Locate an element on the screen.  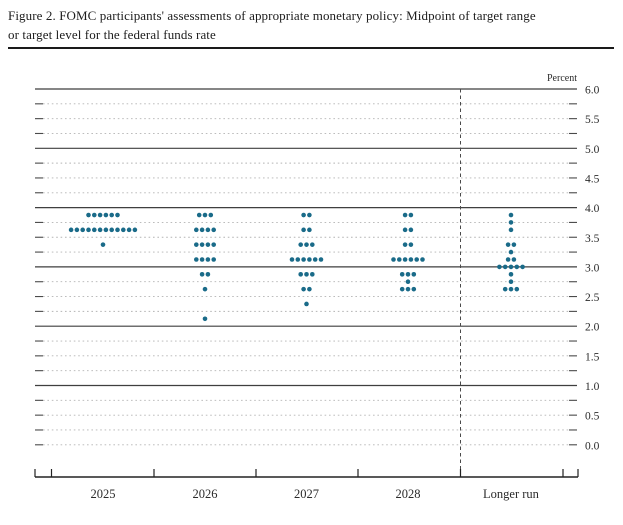
y-axis-label: 3.5 is located at coordinates (592, 239).